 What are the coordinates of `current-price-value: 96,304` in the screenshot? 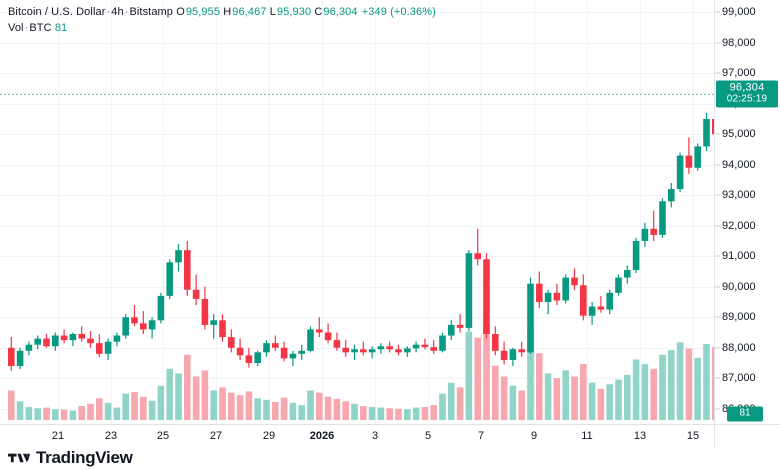 It's located at (747, 87).